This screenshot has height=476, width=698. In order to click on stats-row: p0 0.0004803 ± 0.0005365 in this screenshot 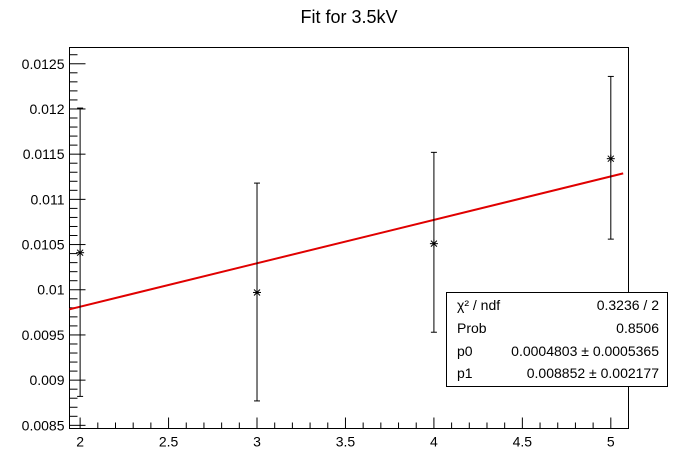, I will do `click(558, 351)`.